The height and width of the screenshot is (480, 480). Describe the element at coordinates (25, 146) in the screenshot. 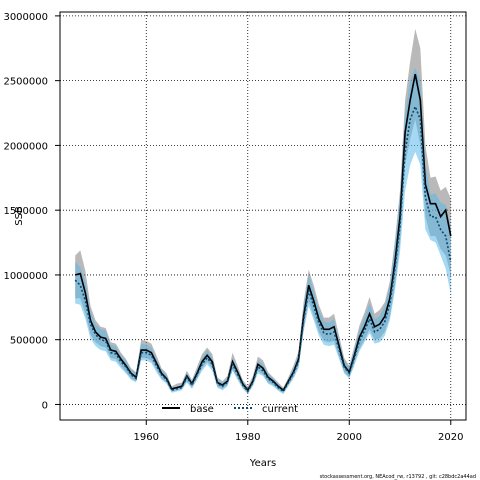

I see `y-tick-label-2000000: 2000000` at that location.